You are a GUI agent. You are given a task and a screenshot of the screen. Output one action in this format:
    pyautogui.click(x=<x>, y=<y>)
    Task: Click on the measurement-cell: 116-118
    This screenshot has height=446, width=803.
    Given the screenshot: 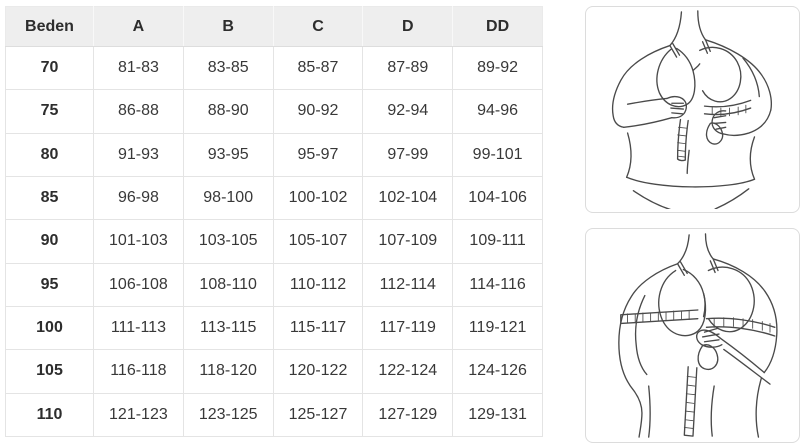 What is the action you would take?
    pyautogui.click(x=138, y=371)
    